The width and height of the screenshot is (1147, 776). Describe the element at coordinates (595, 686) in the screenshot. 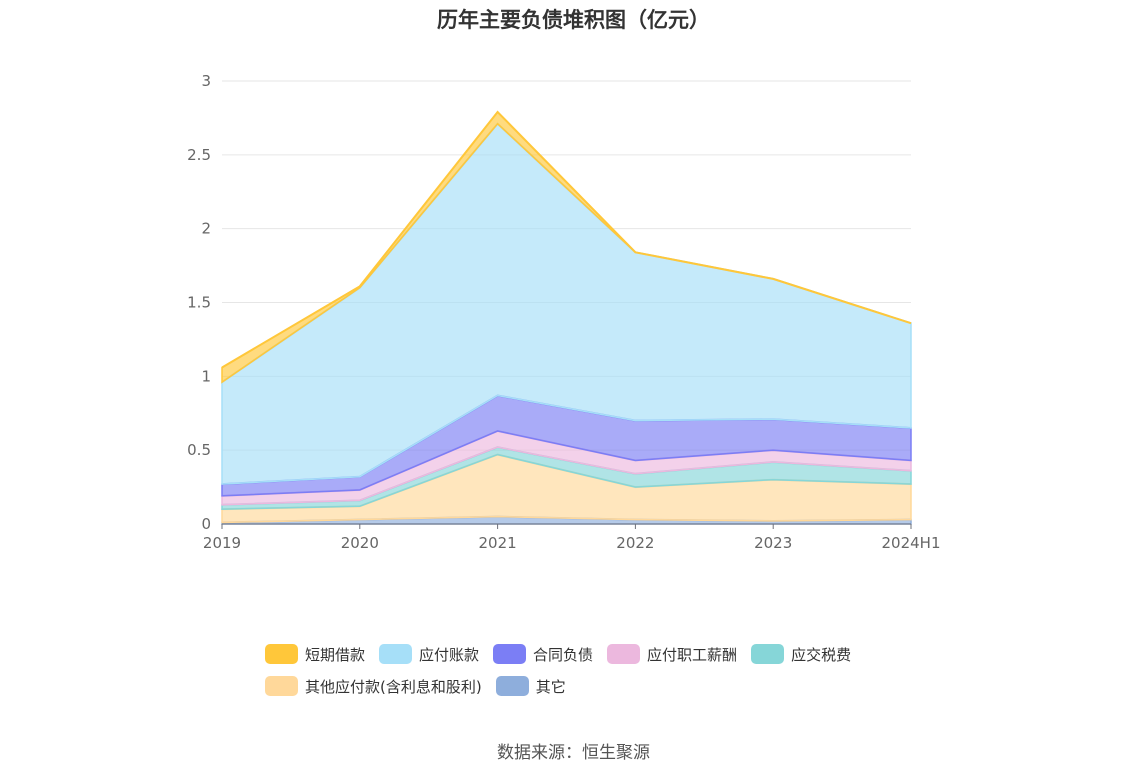

I see `legend-row: 其他应付款(含利息和股利) 其它` at that location.